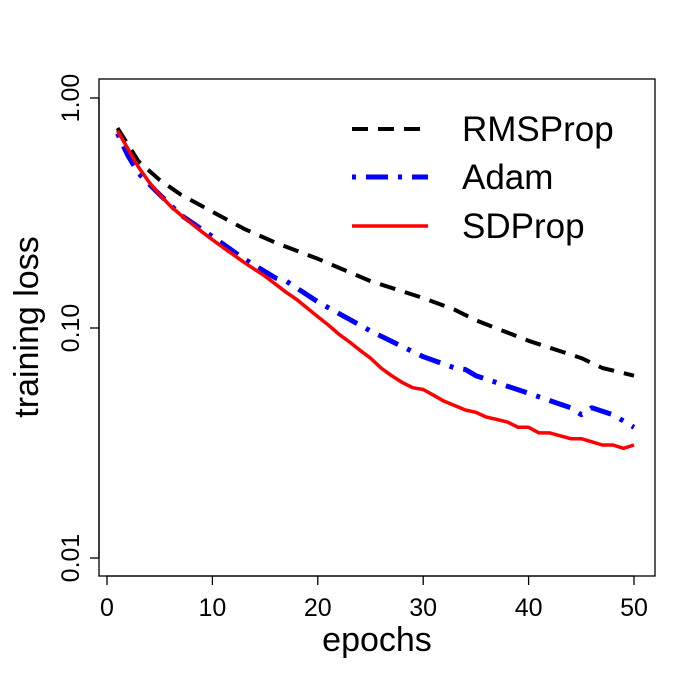 The image size is (676, 676). I want to click on x-tick-label: 30, so click(423, 608).